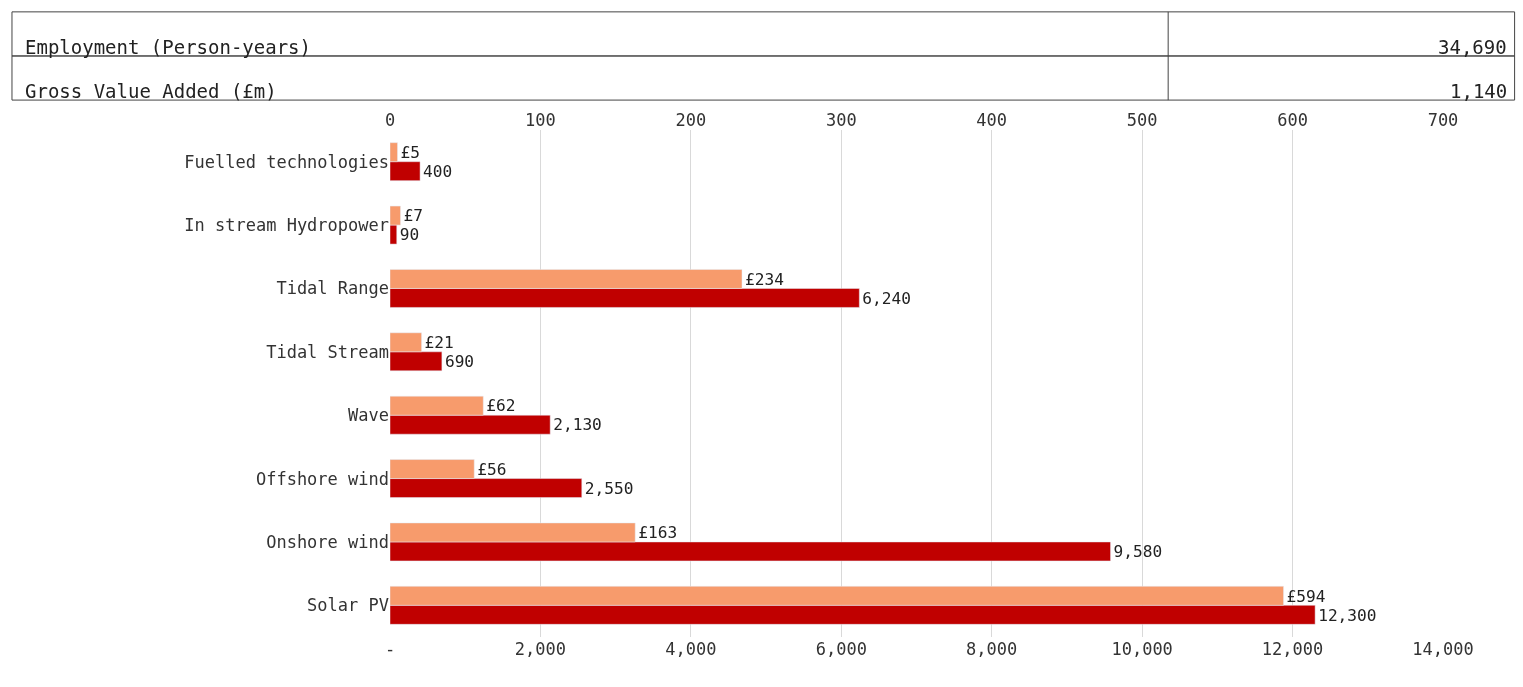 The width and height of the screenshot is (1523, 687). I want to click on y-tick-label: Wave, so click(368, 415).